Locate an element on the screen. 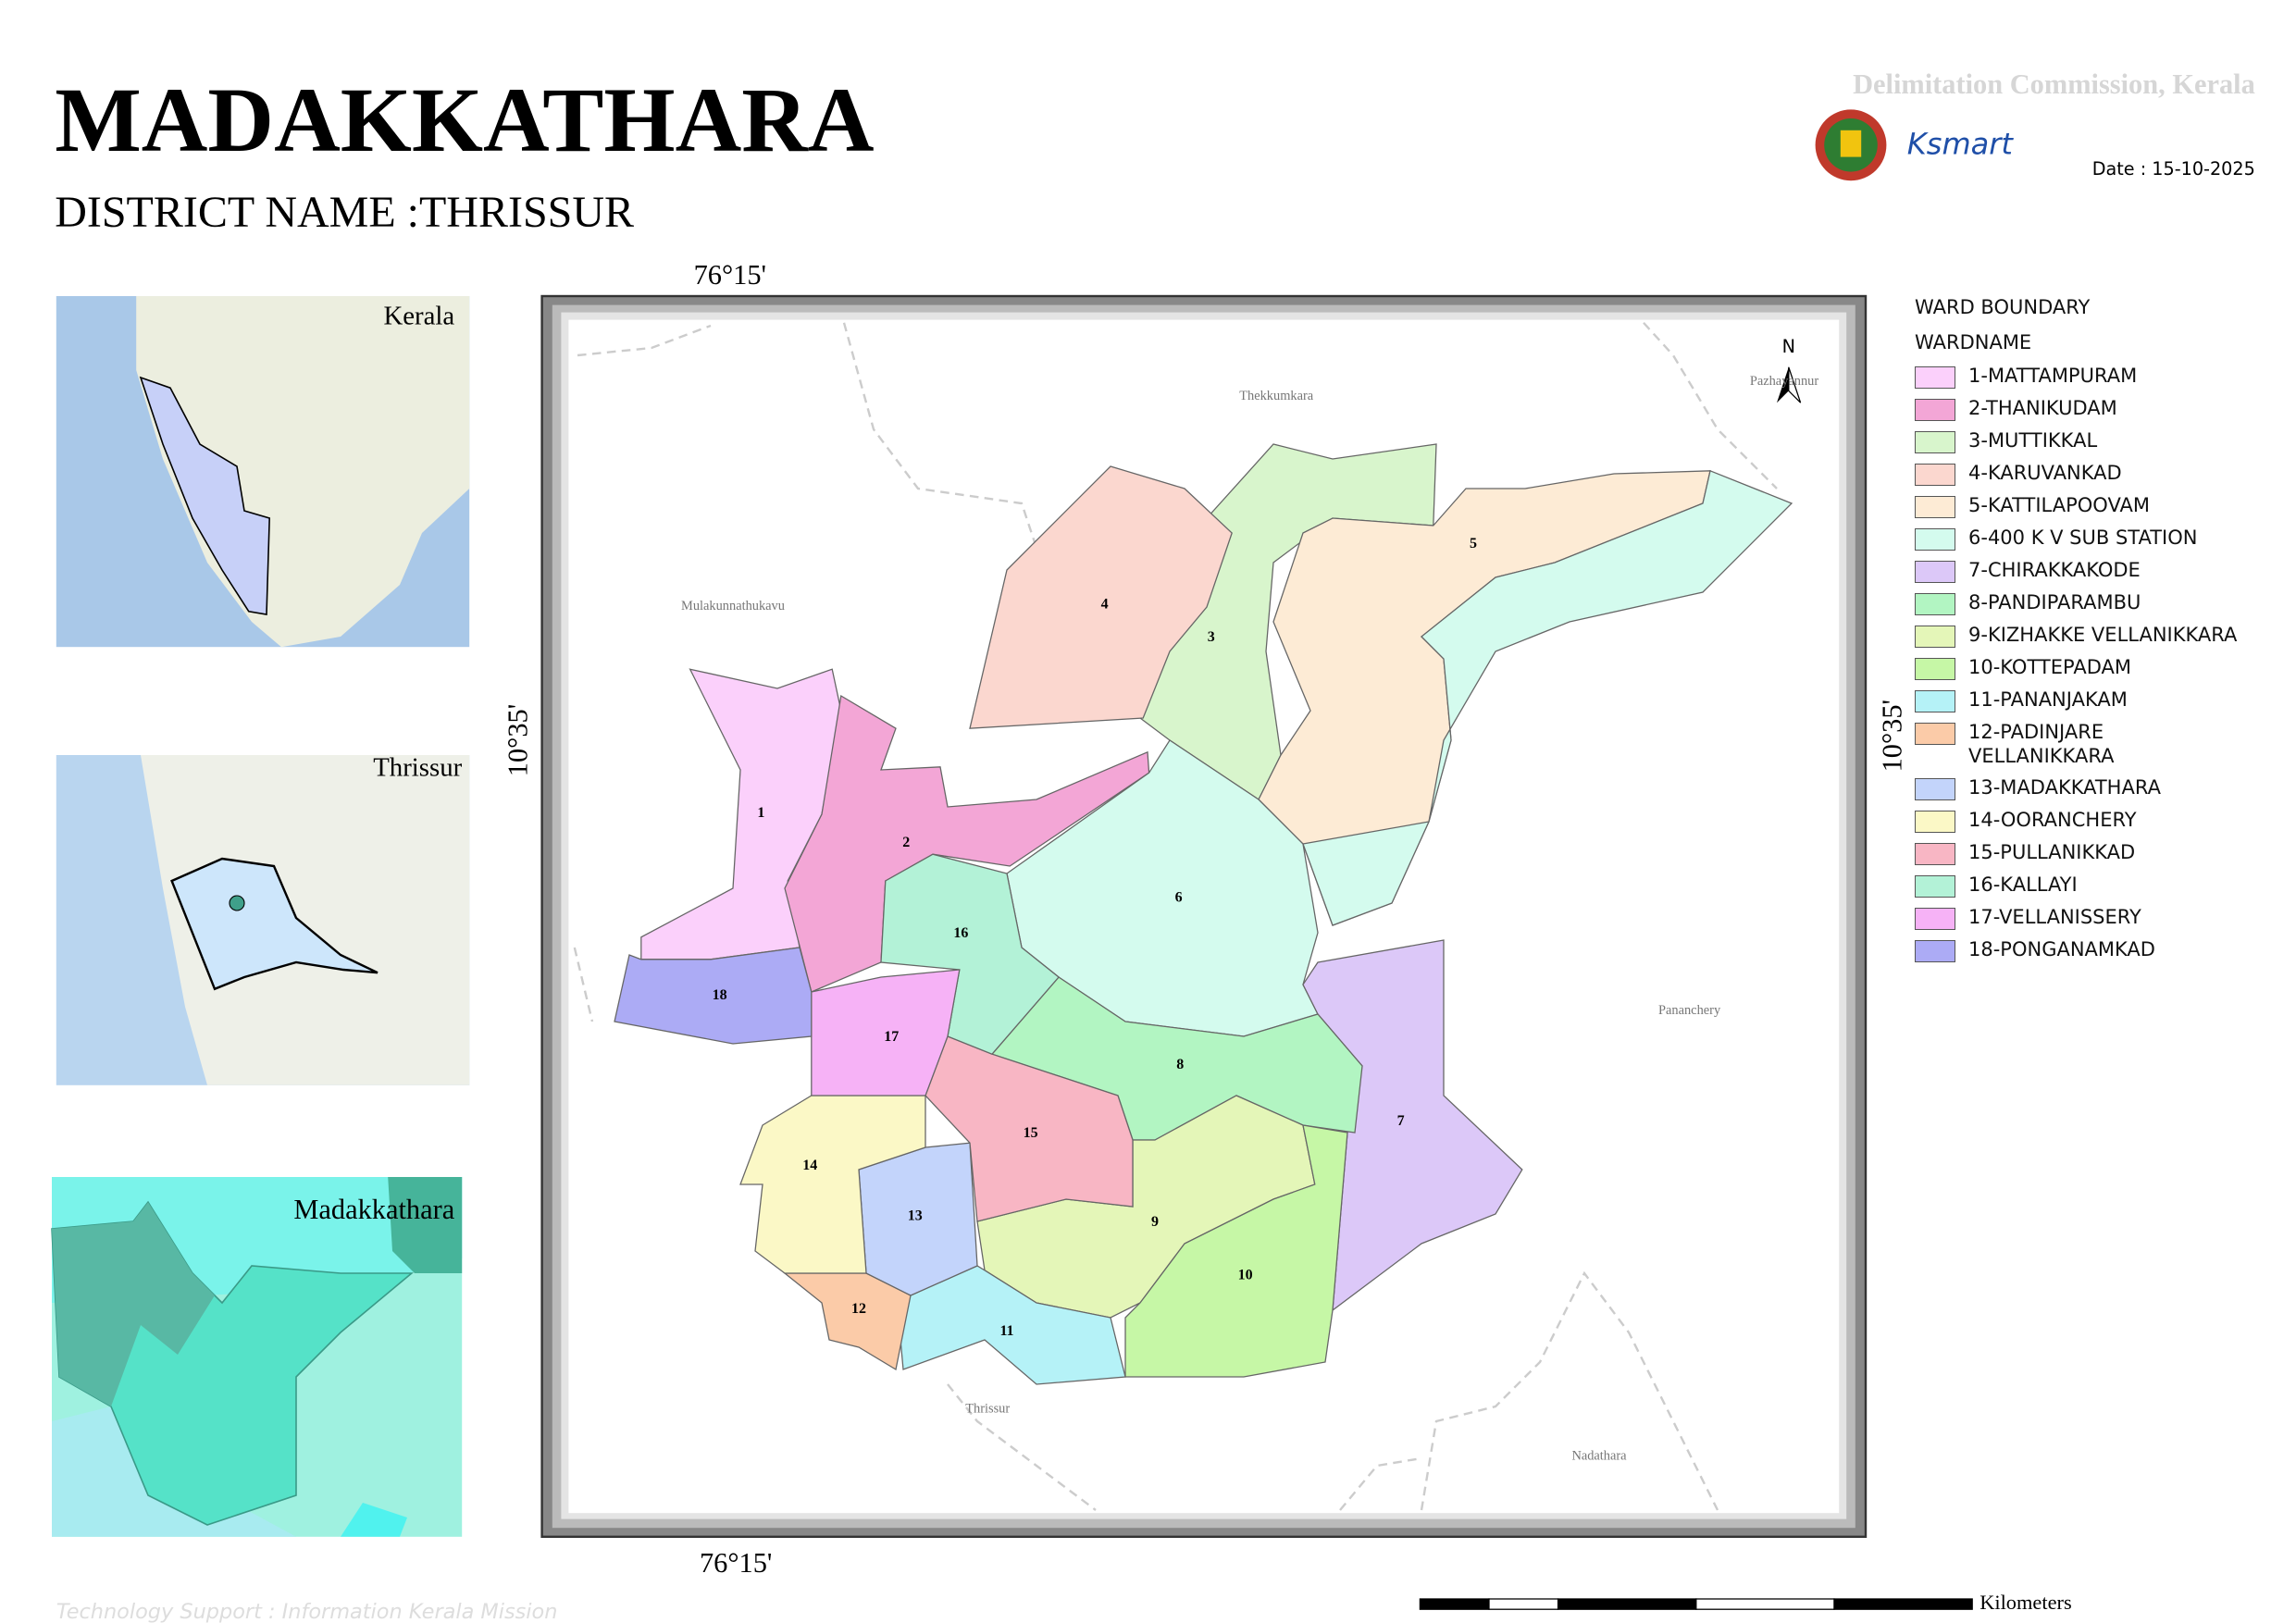 This screenshot has height=1623, width=2296. north-arrow is located at coordinates (1790, 384).